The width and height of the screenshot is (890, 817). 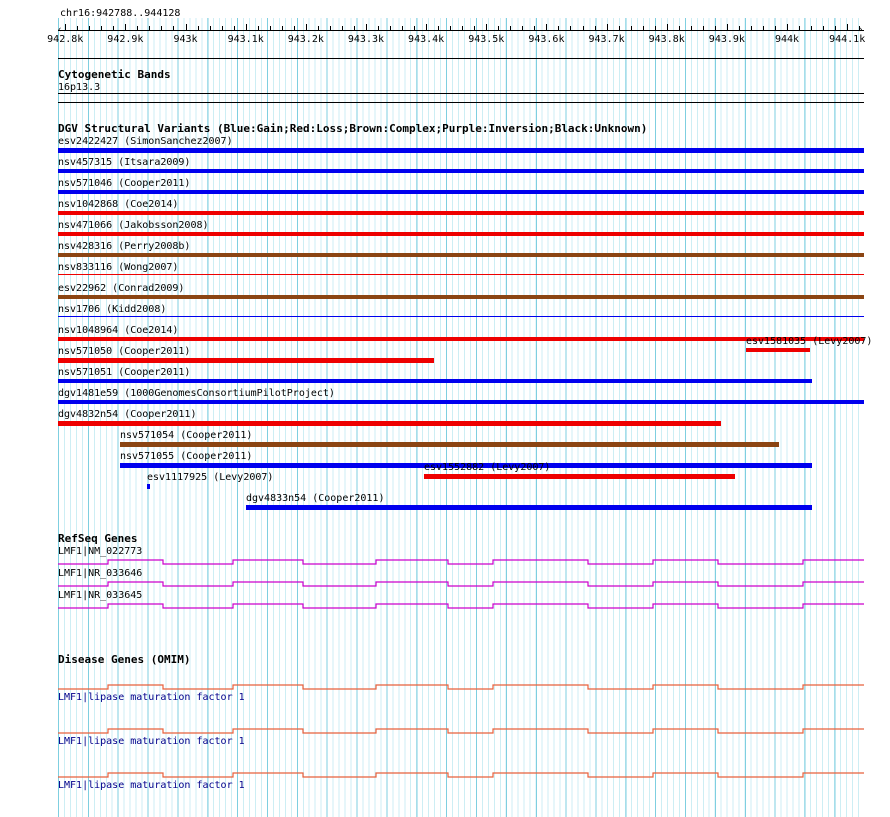 I want to click on dgv-variant-label: nsv471066 (Jakobsson2008), so click(x=133, y=225).